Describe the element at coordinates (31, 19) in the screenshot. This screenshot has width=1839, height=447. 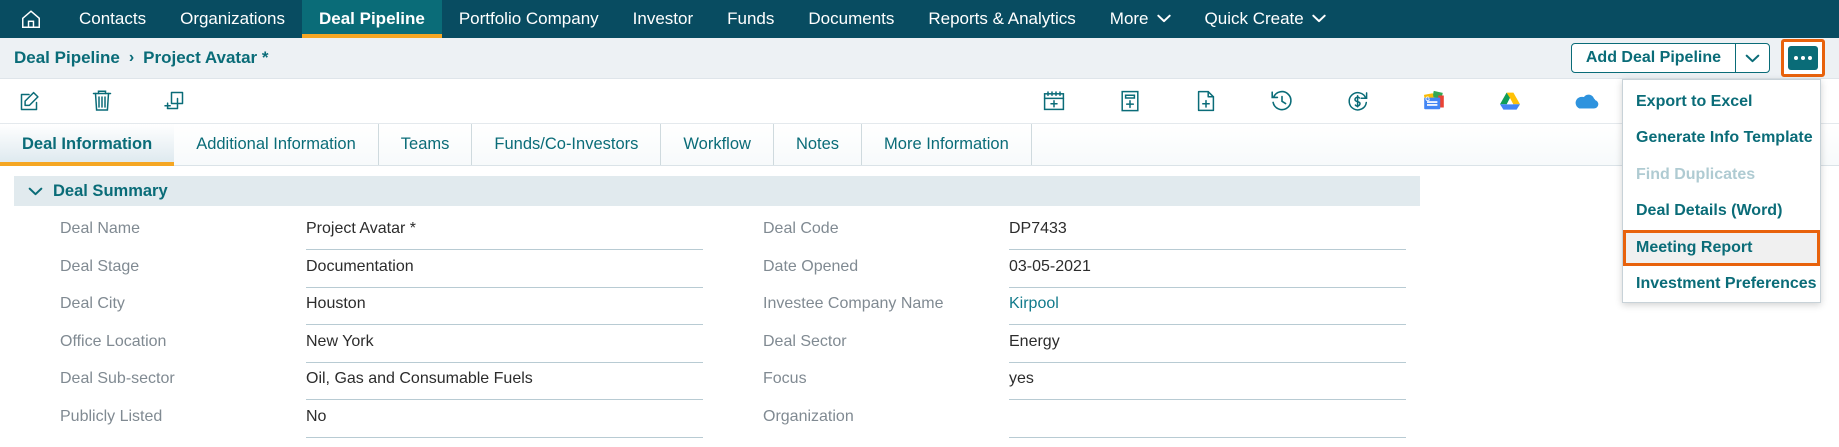
I see `home-icon` at that location.